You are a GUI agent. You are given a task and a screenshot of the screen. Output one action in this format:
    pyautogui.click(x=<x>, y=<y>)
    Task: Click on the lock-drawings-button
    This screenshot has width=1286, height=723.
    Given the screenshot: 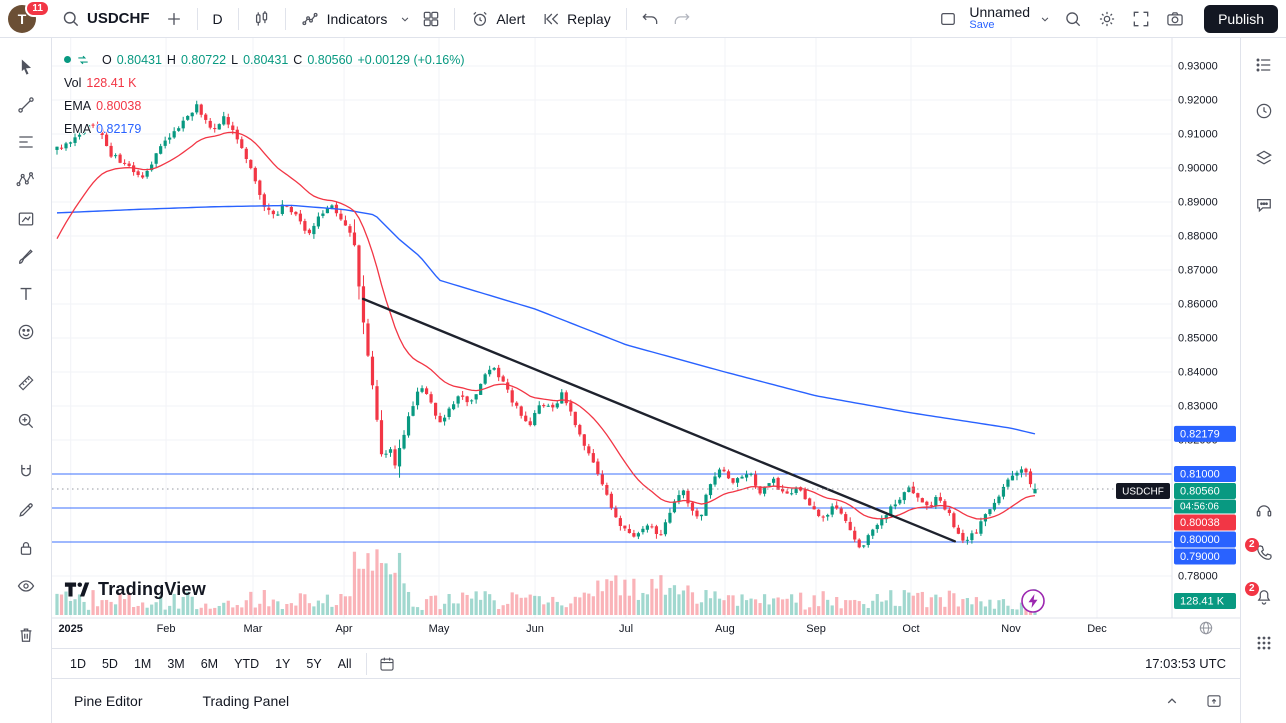 What is the action you would take?
    pyautogui.click(x=26, y=548)
    